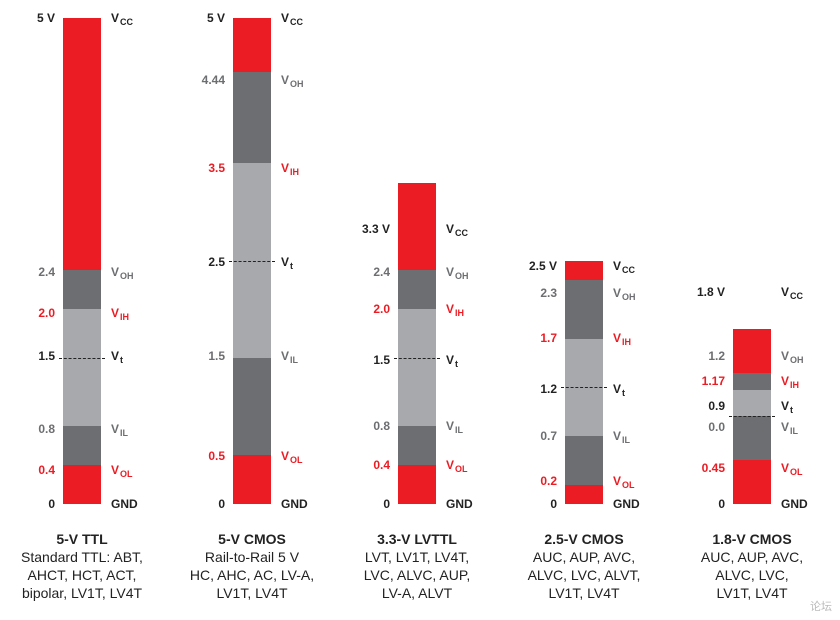 The image size is (840, 620). What do you see at coordinates (548, 338) in the screenshot?
I see `level-value-label: 1.7` at bounding box center [548, 338].